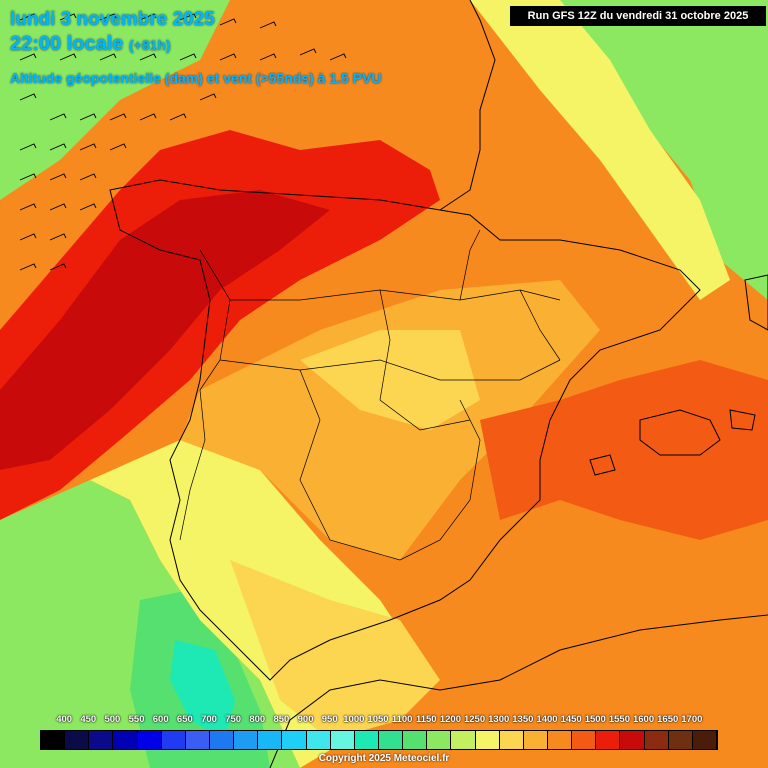 The image size is (768, 768). Describe the element at coordinates (523, 719) in the screenshot. I see `legend-label: 1350` at that location.